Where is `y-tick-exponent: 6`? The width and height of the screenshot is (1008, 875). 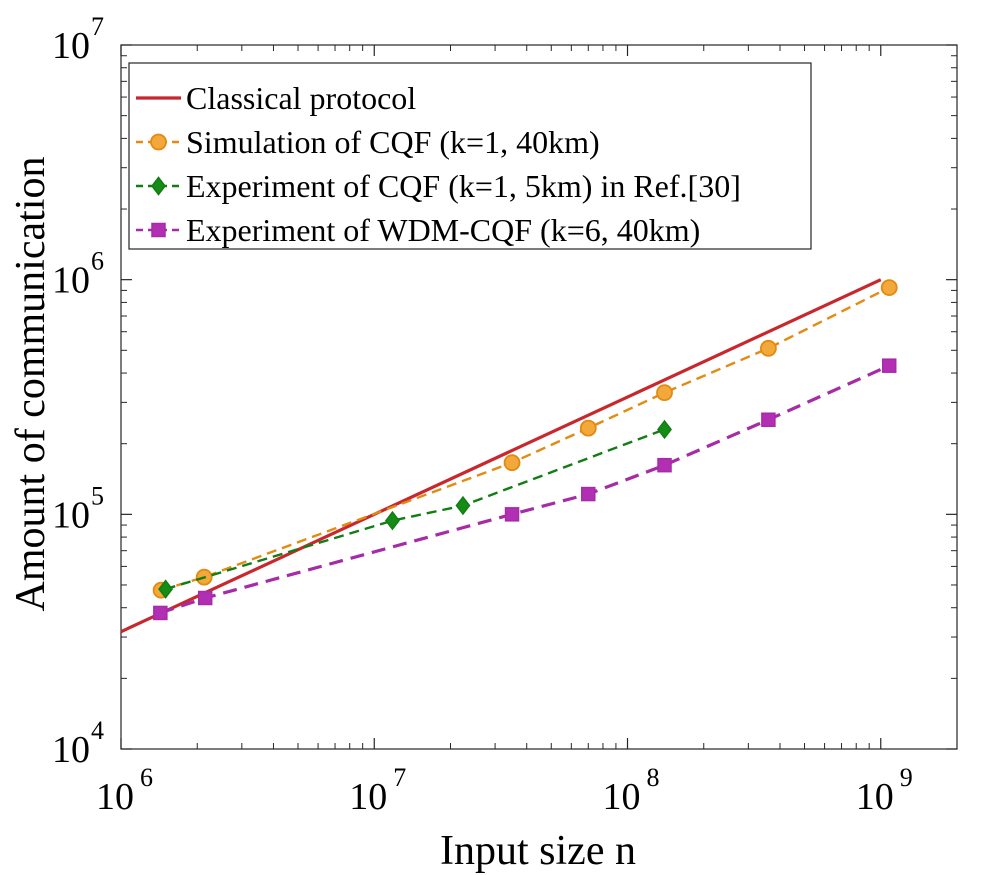 y-tick-exponent: 6 is located at coordinates (97, 261).